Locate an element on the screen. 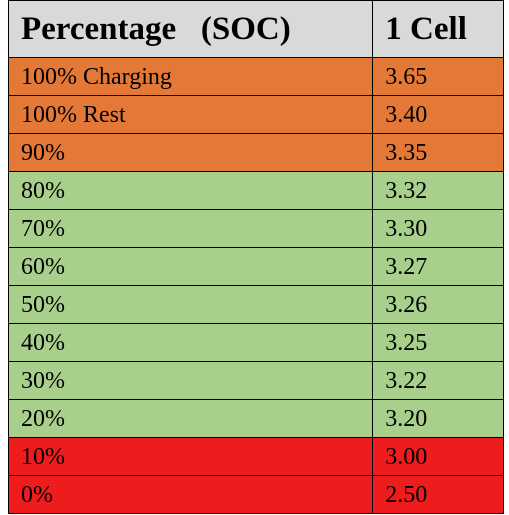  header-1-cell: 1 Cell is located at coordinates (438, 29).